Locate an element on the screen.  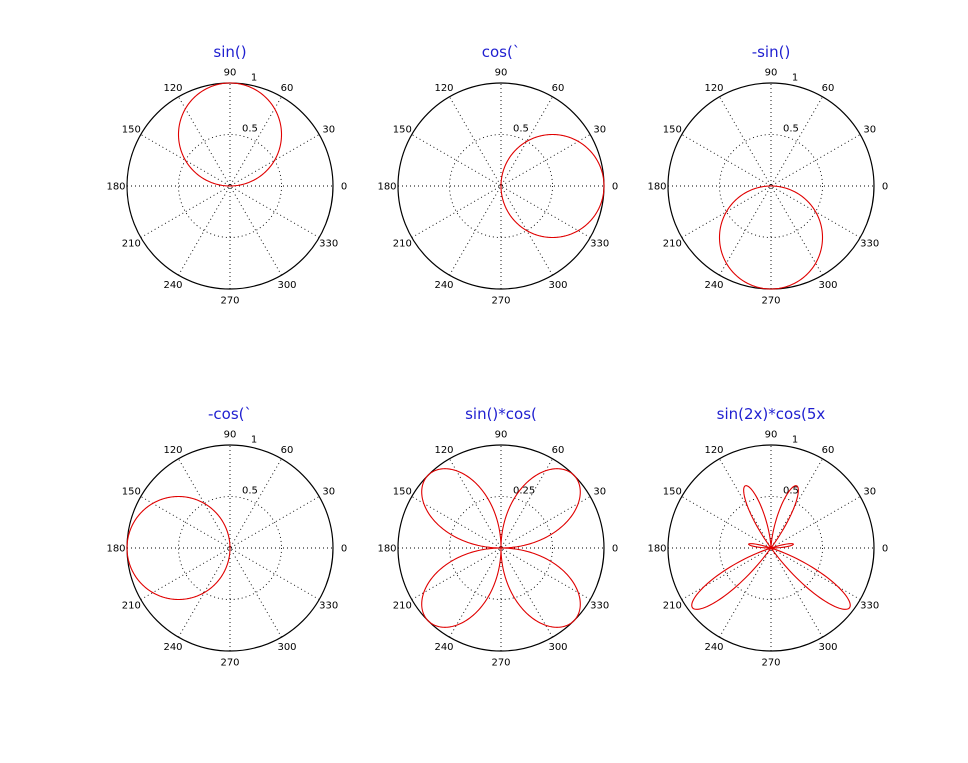
plot-title: sin()*cos( is located at coordinates (501, 414).